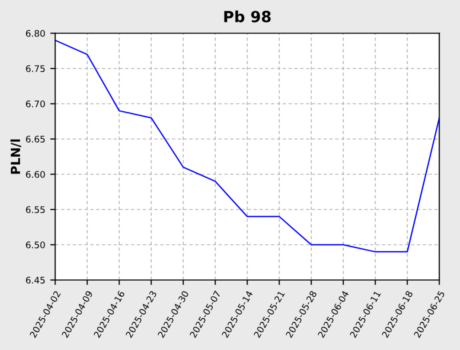 The image size is (460, 350). I want to click on chart-title: Pb 98, so click(247, 16).